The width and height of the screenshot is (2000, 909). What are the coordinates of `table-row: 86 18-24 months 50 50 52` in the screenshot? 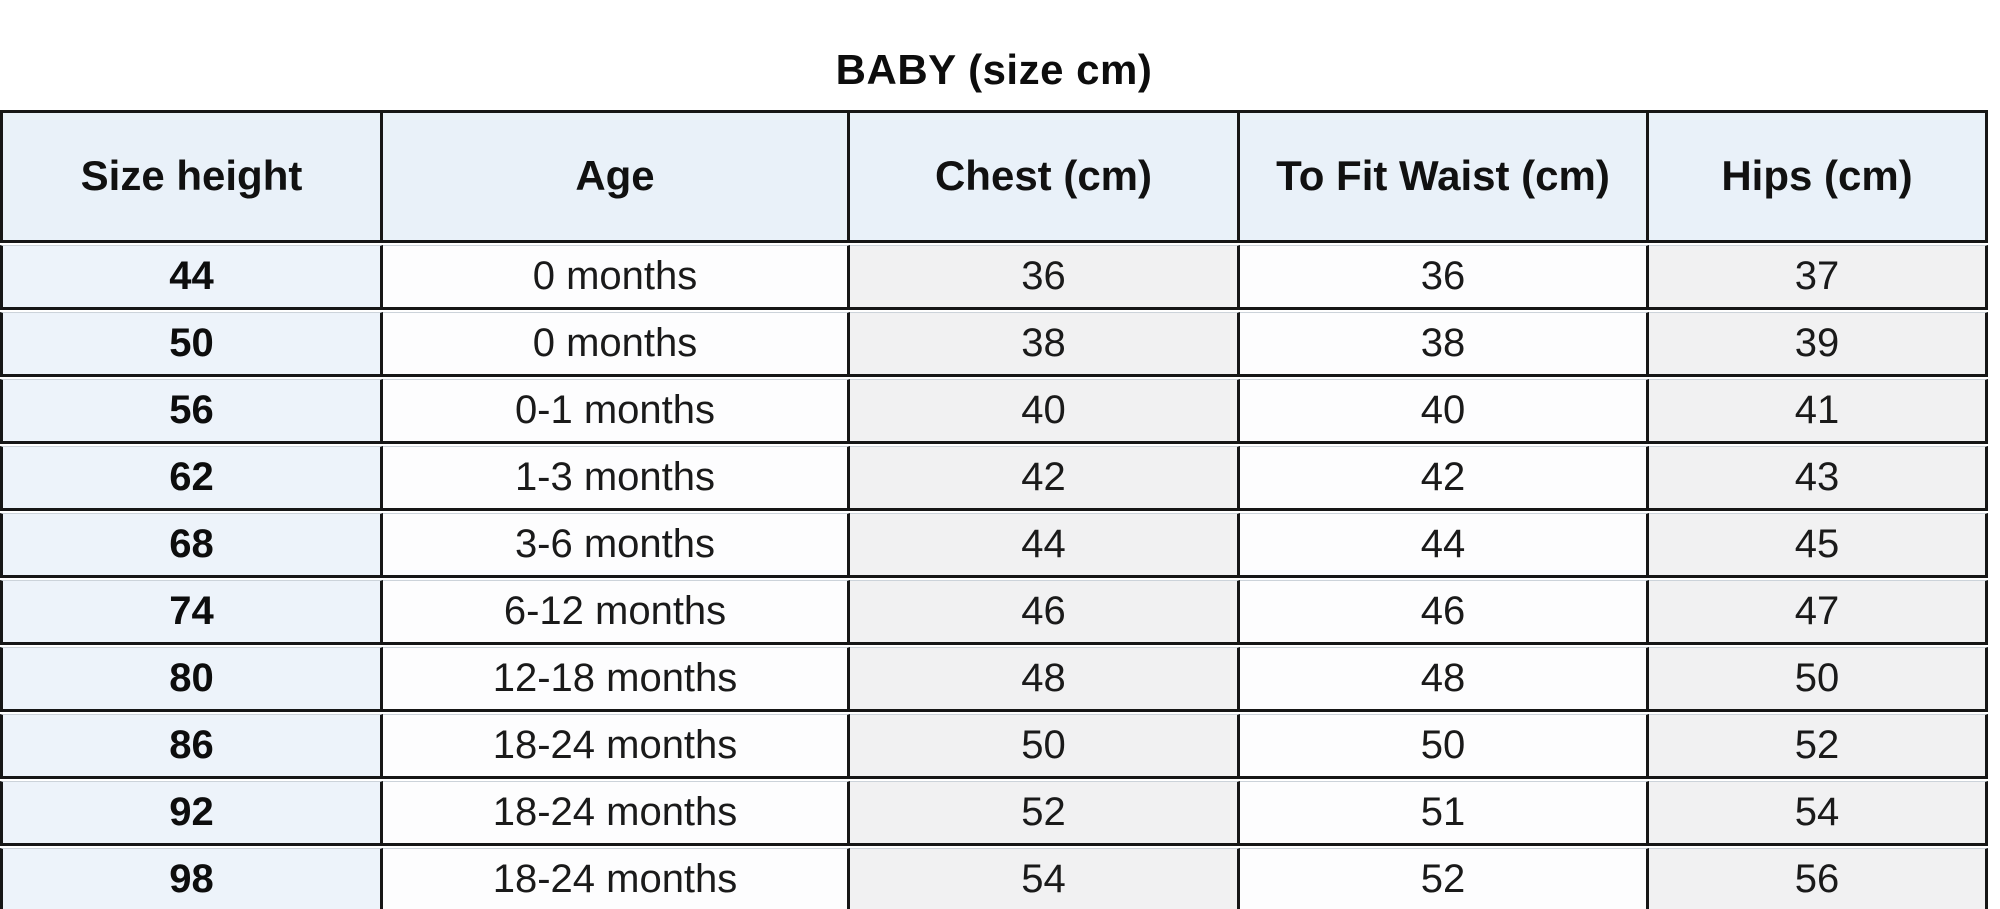 It's located at (994, 746).